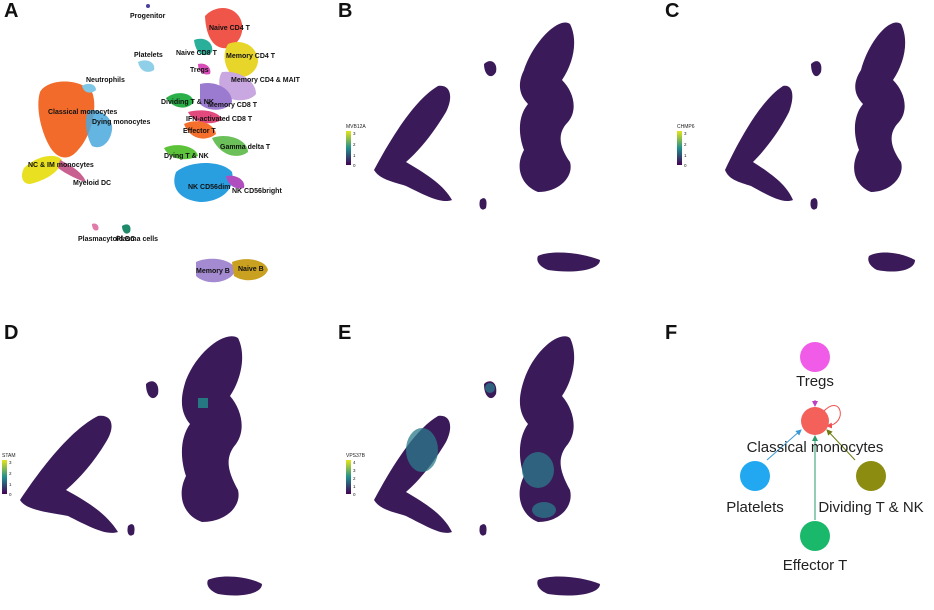 The image size is (934, 610). What do you see at coordinates (66, 119) in the screenshot?
I see `cluster-blob-classical-monocytes` at bounding box center [66, 119].